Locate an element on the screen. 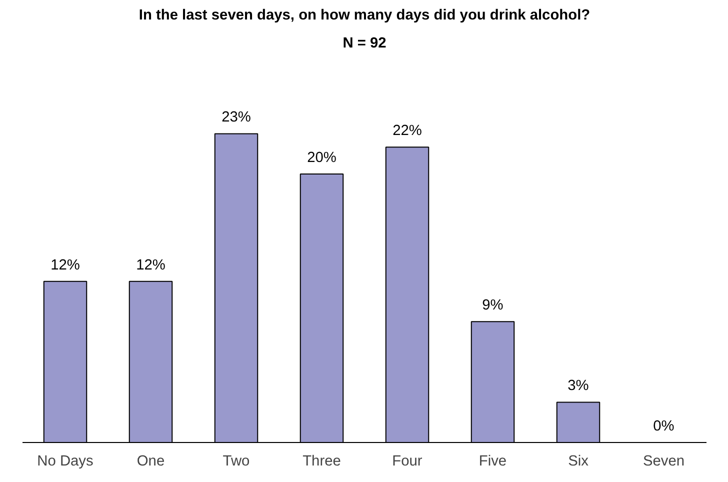 This screenshot has width=728, height=482. data-label: 23% is located at coordinates (236, 118).